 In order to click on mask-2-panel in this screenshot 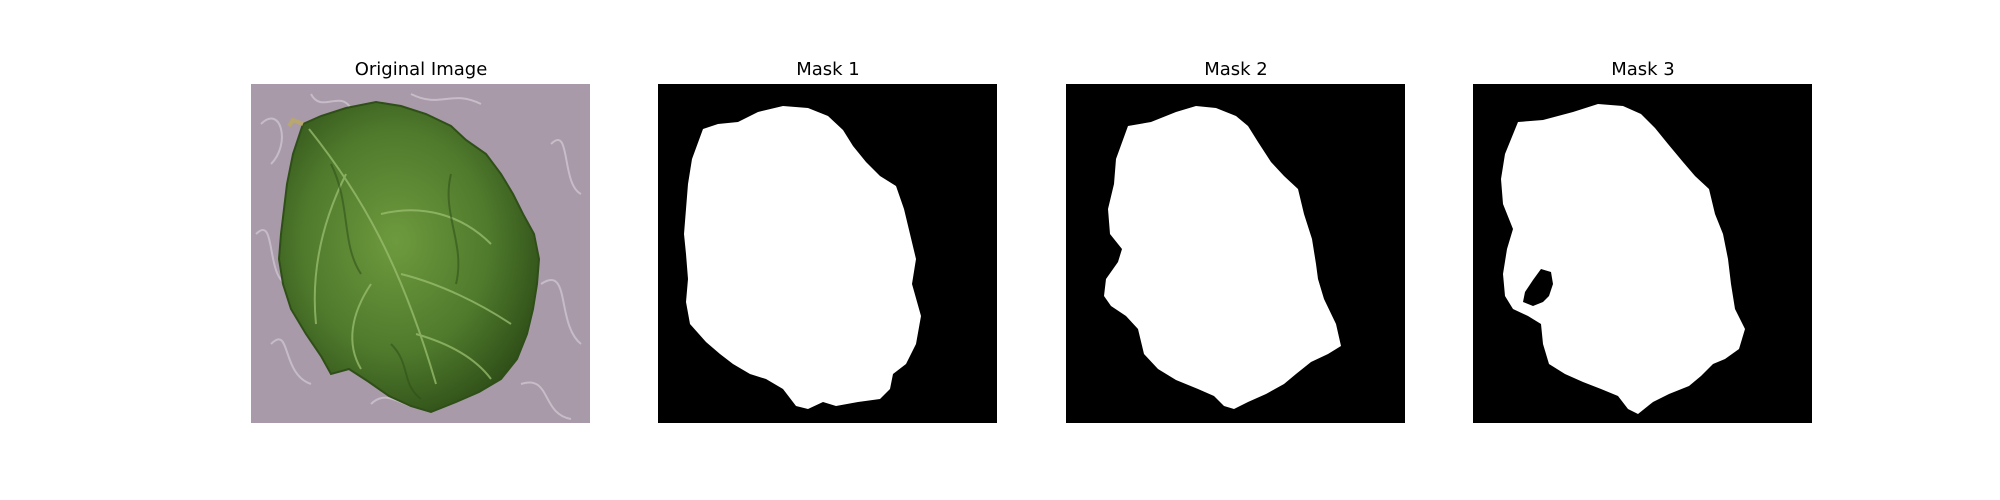, I will do `click(1235, 253)`.